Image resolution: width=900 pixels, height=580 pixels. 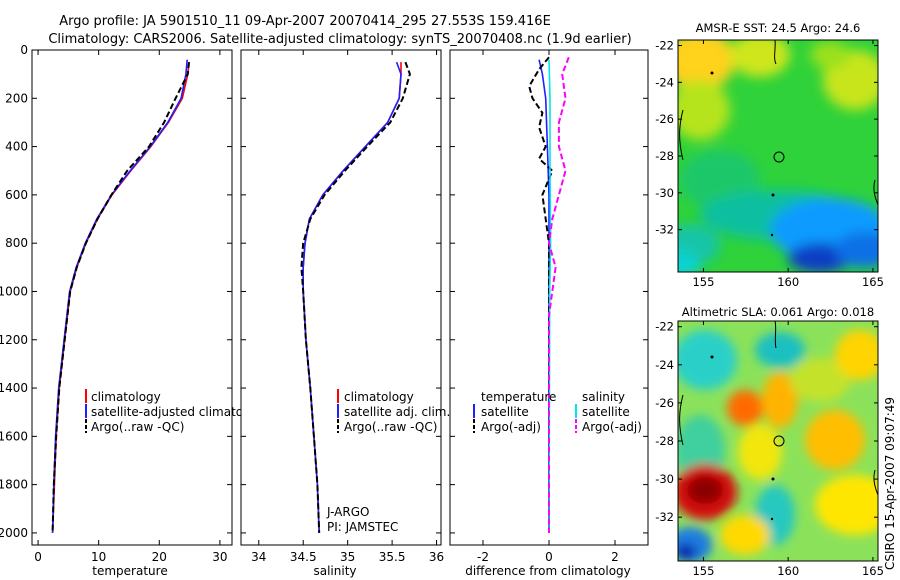 What do you see at coordinates (347, 557) in the screenshot?
I see `x-tick-label: 35` at bounding box center [347, 557].